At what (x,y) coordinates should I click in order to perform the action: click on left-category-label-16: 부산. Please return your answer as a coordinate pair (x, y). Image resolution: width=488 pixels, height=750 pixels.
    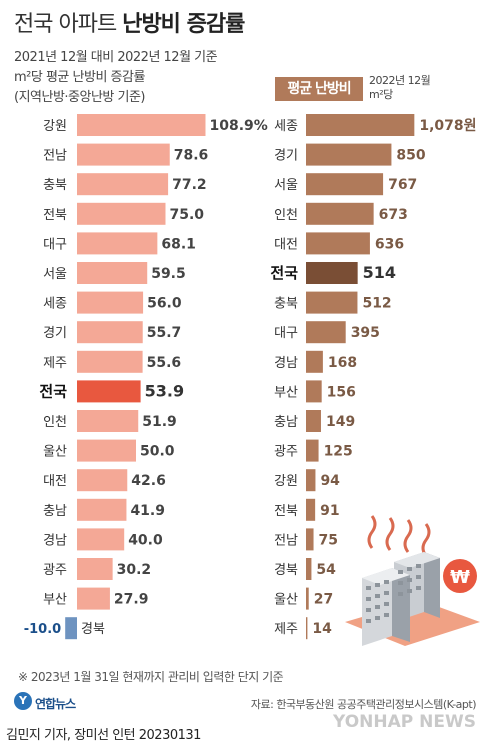
    Looking at the image, I should click on (55, 600).